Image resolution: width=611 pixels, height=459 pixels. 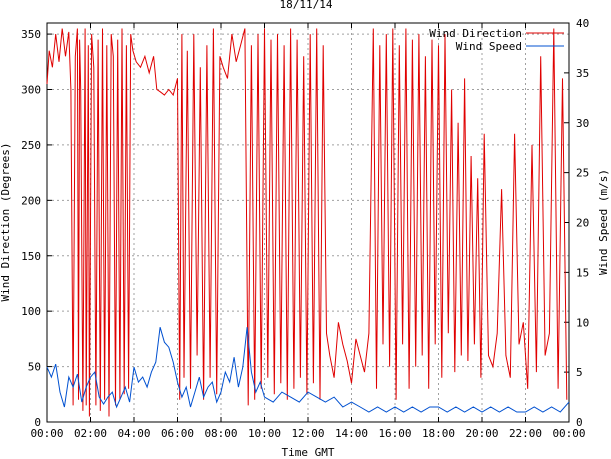 I want to click on chart-title: 18/11/14, so click(x=306, y=5).